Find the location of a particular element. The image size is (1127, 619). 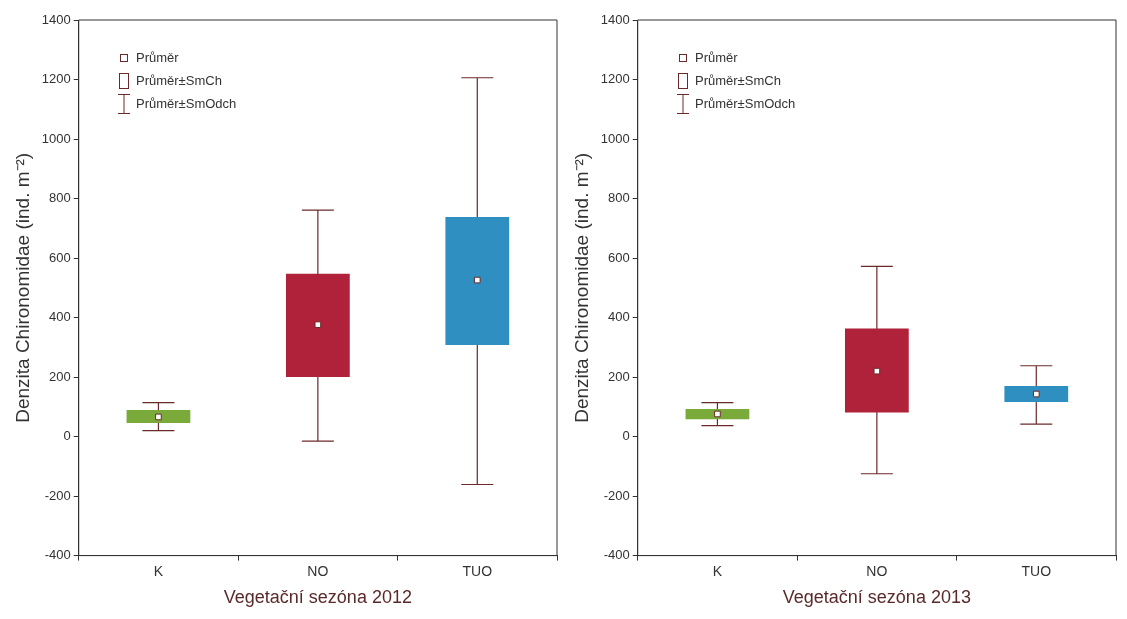

x-axis-title: Vegetační sezóna 2013 is located at coordinates (876, 597).